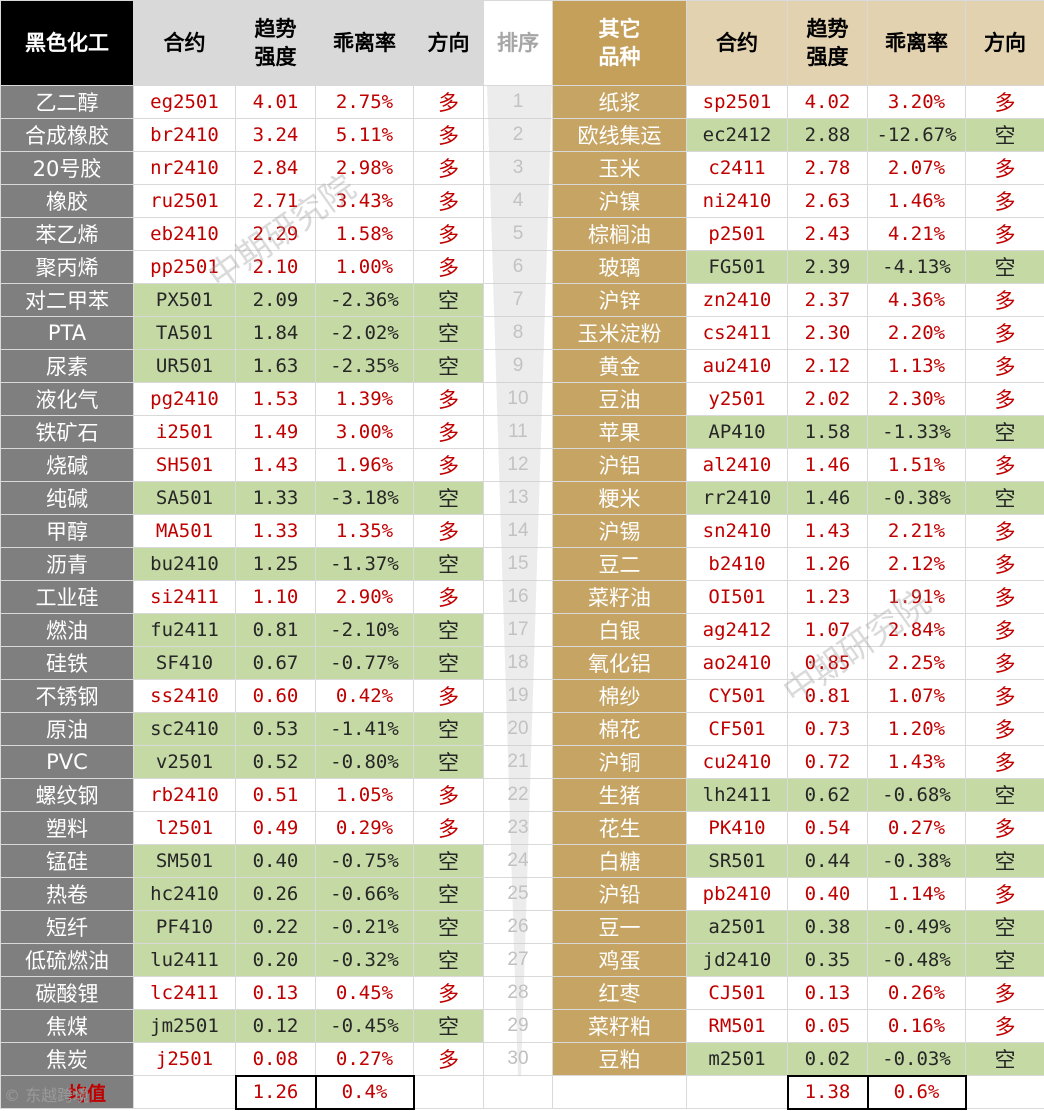 This screenshot has height=1111, width=1044. What do you see at coordinates (518, 993) in the screenshot?
I see `rank-number: 28` at bounding box center [518, 993].